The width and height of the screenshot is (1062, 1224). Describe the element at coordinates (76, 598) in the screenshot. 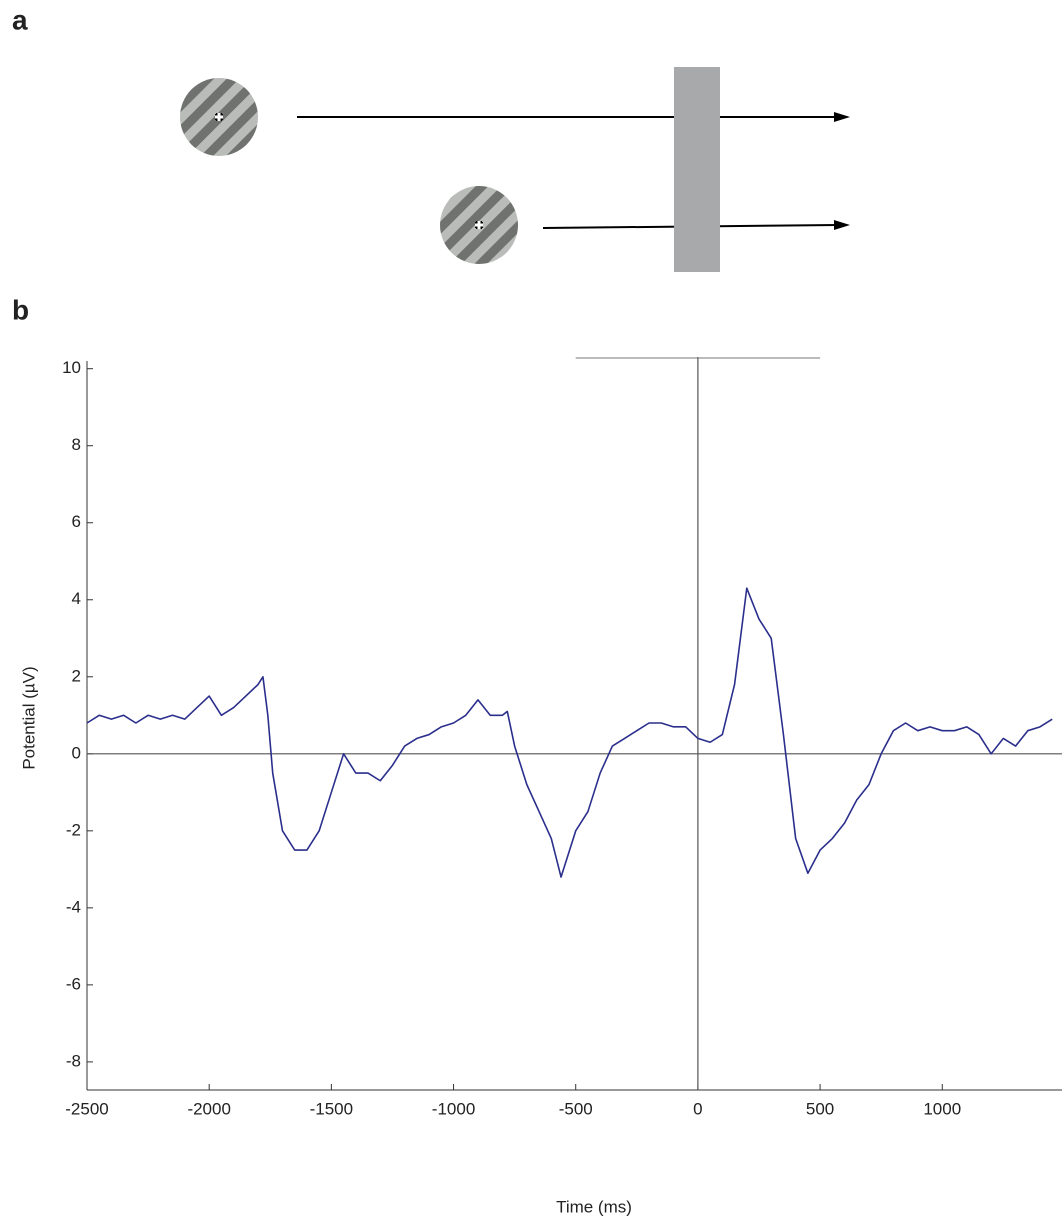

I see `y-tick-label: 4` at that location.